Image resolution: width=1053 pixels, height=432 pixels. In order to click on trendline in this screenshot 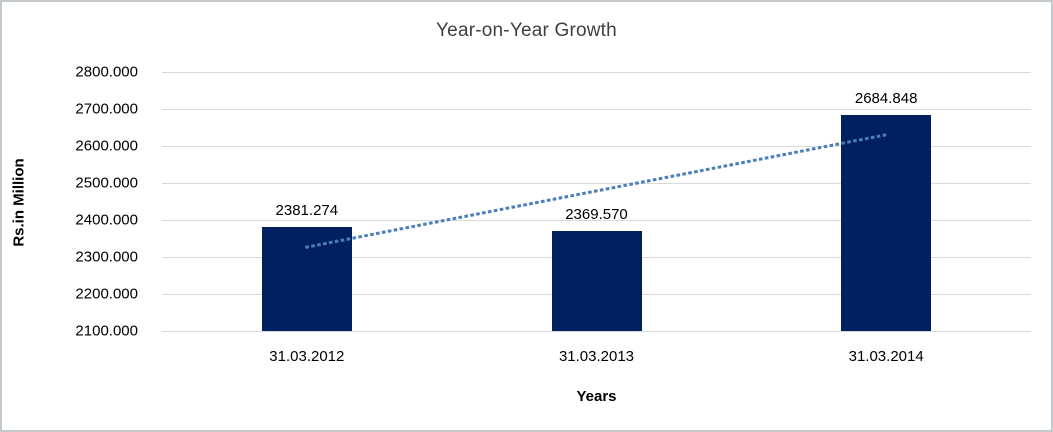, I will do `click(596, 191)`.